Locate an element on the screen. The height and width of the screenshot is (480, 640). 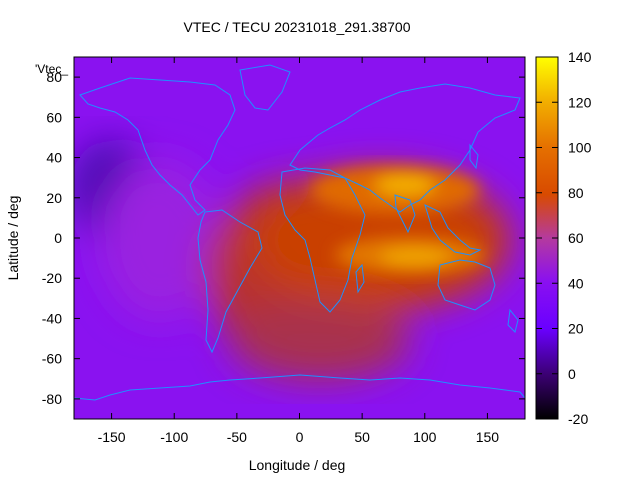
y-tick-label: 80 is located at coordinates (54, 77).